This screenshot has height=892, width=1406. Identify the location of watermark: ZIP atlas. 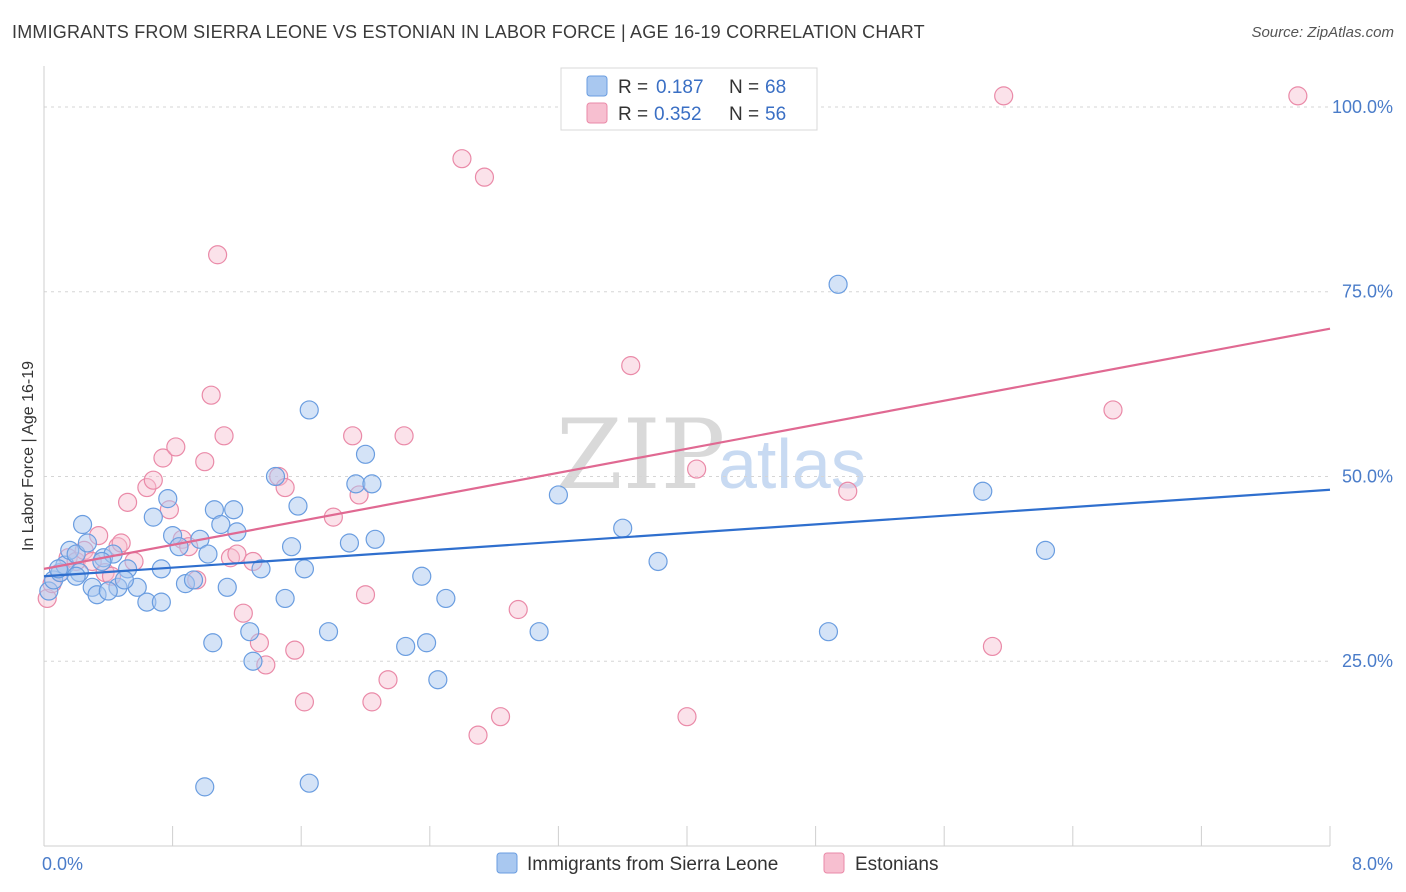
(711, 455).